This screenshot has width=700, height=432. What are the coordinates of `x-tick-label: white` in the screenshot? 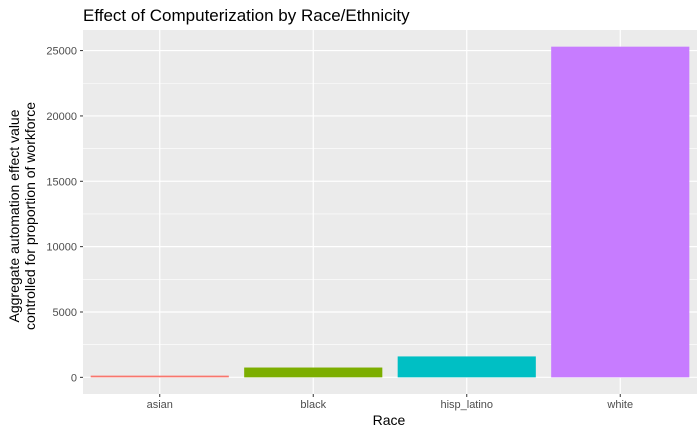 It's located at (619, 405).